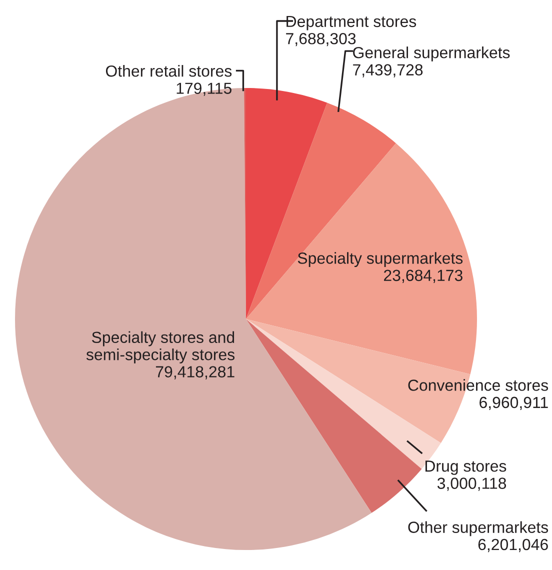 This screenshot has width=552, height=570. I want to click on slice-label: Other supermarkets, so click(478, 528).